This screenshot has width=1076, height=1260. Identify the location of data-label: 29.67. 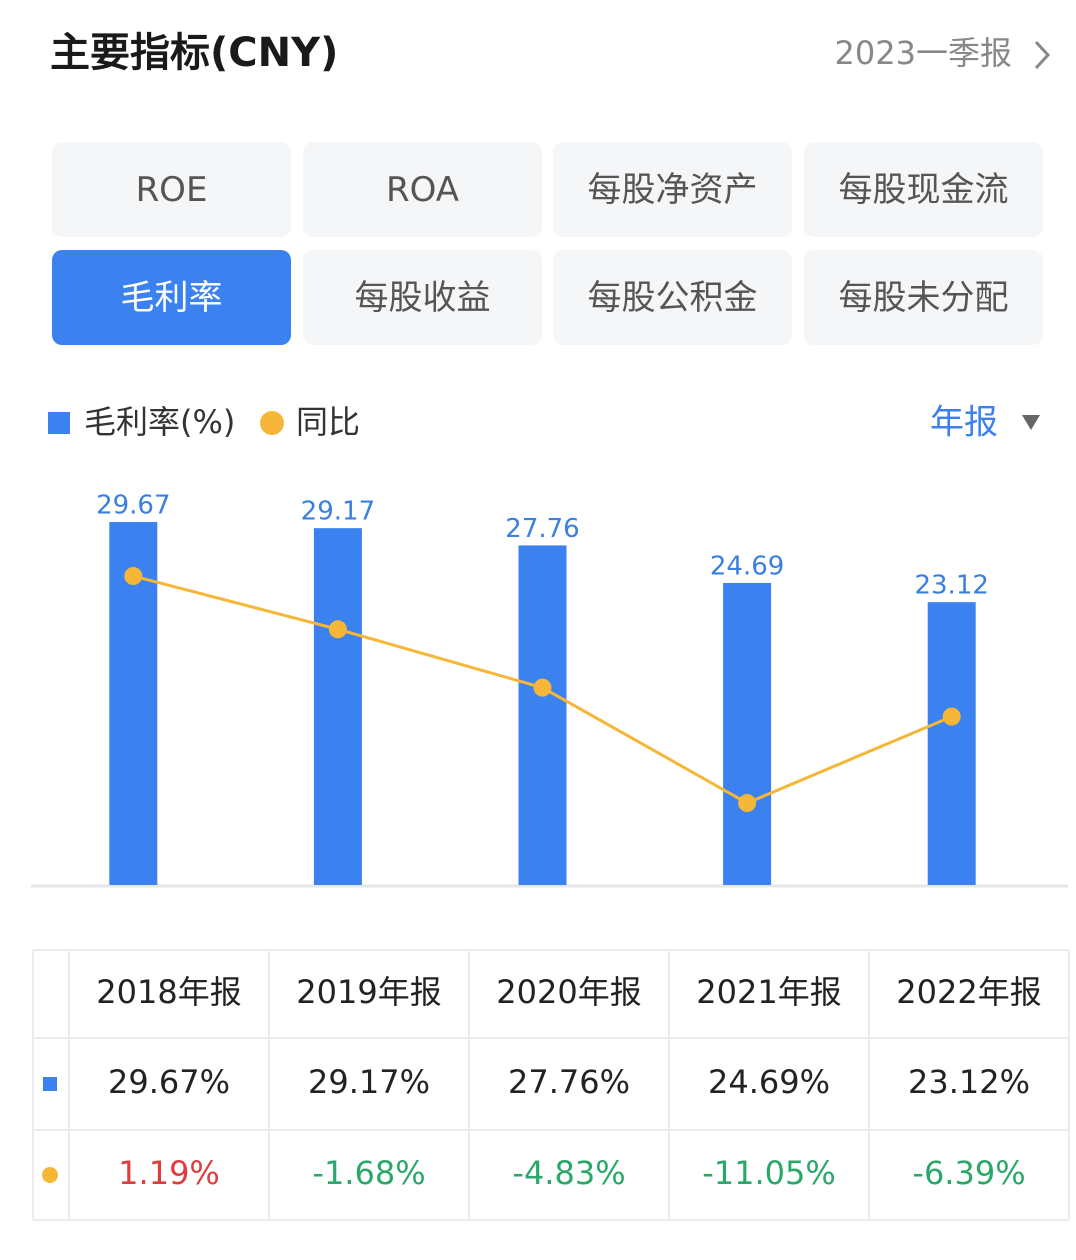
(133, 506).